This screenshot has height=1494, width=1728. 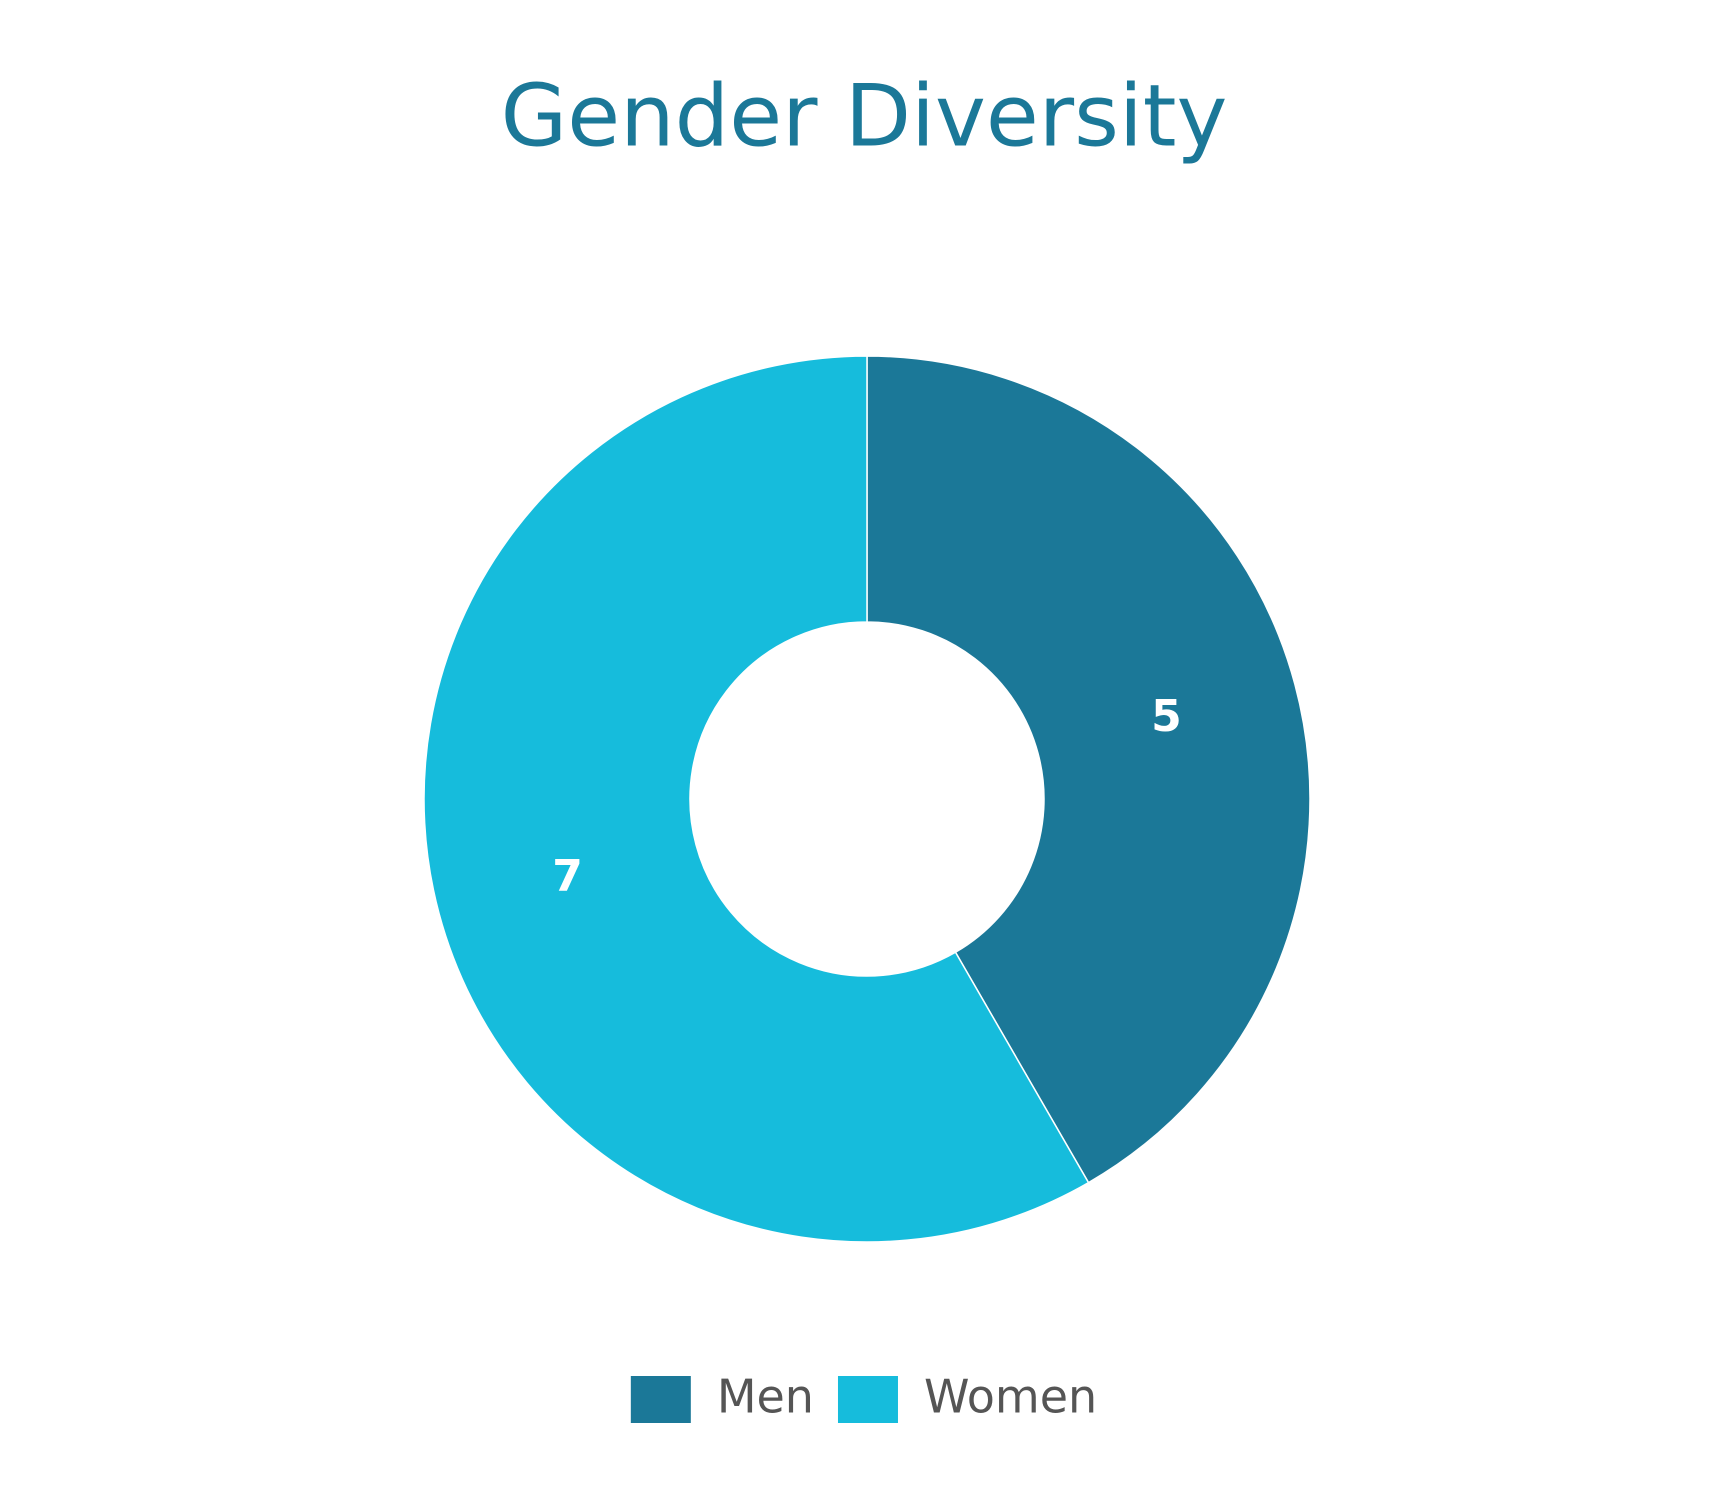 I want to click on value-label: 7, so click(x=567, y=876).